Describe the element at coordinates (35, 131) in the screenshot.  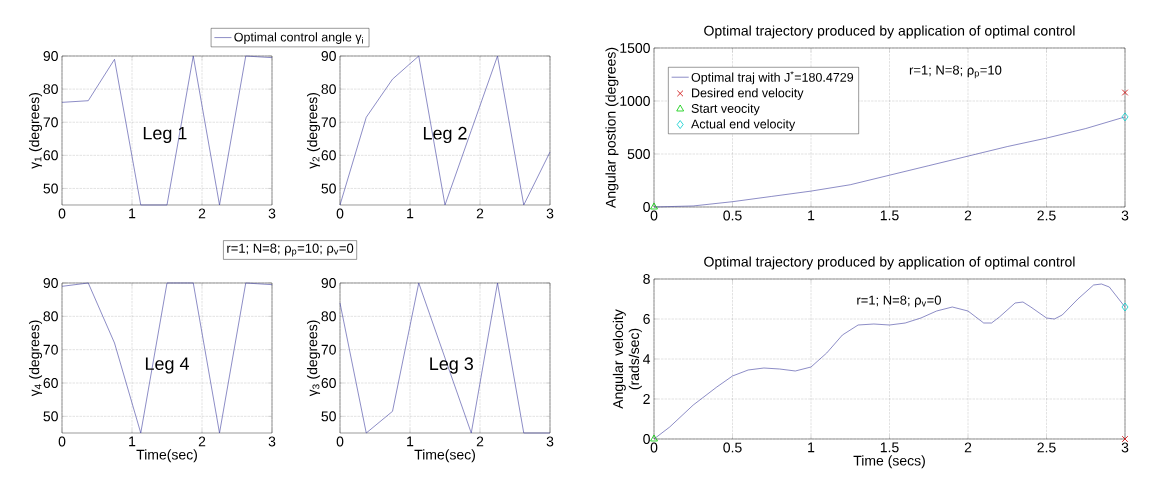
I see `y-axis-title: γ$_{1}$ (degrees)` at that location.